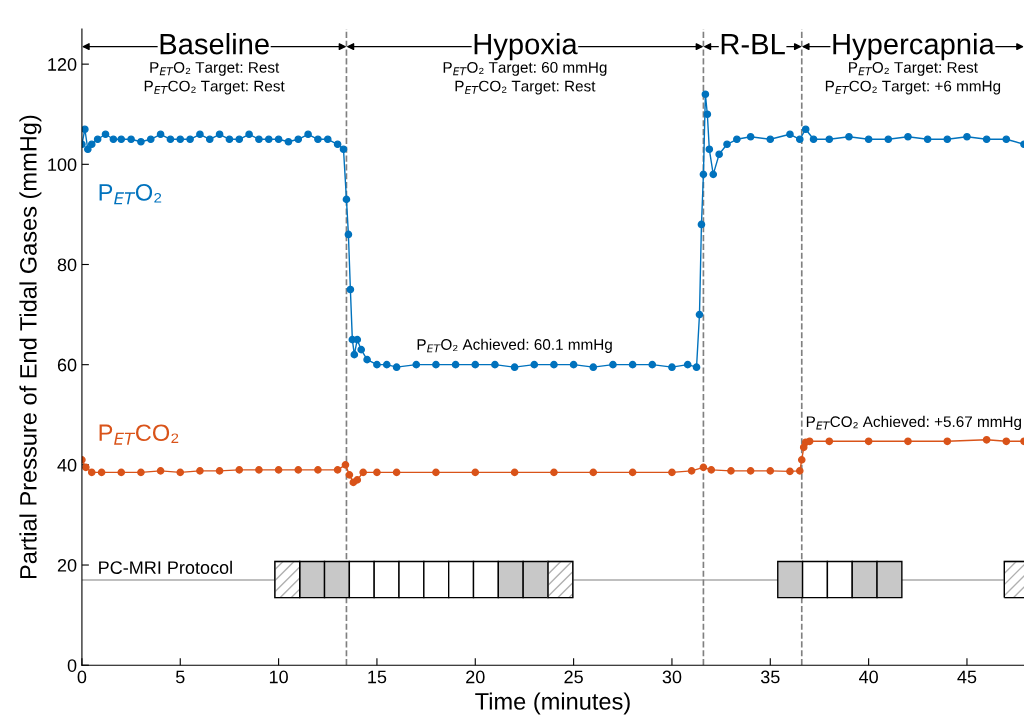 This screenshot has width=1024, height=727. Describe the element at coordinates (62, 165) in the screenshot. I see `y-tick-label: 100` at that location.